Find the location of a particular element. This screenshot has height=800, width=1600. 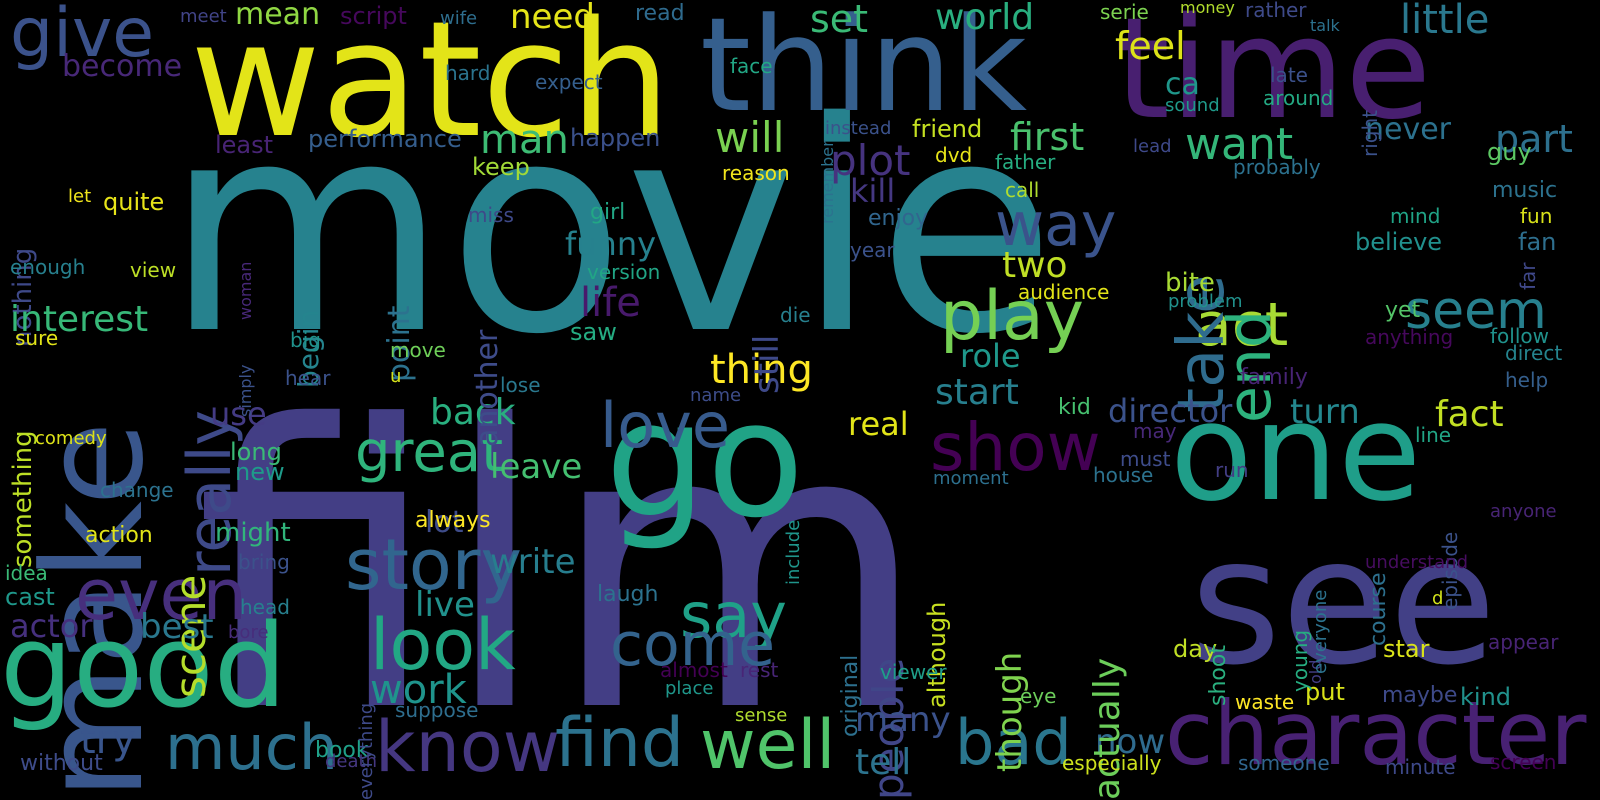

word-big: big is located at coordinates (305, 340).